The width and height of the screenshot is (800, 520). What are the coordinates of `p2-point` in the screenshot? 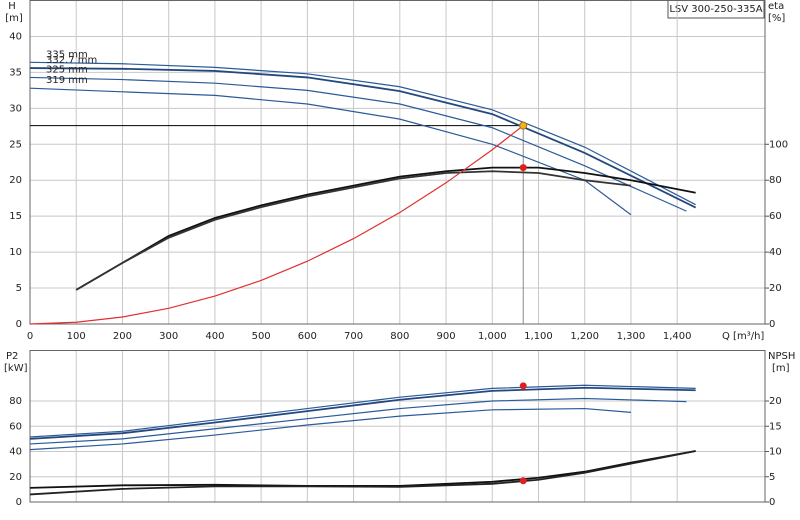 It's located at (523, 386).